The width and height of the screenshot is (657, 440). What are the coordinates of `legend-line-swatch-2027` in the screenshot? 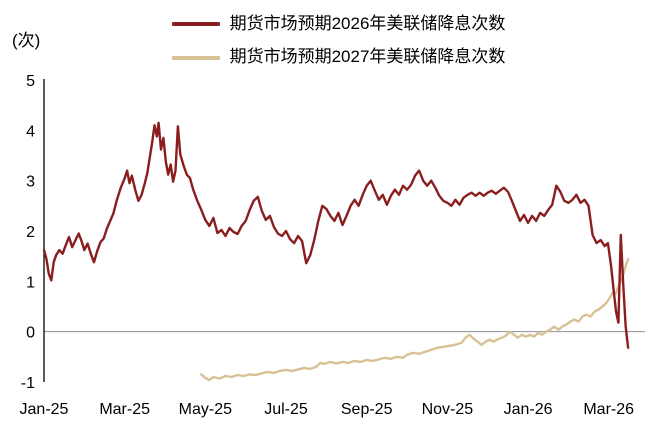 It's located at (195, 57).